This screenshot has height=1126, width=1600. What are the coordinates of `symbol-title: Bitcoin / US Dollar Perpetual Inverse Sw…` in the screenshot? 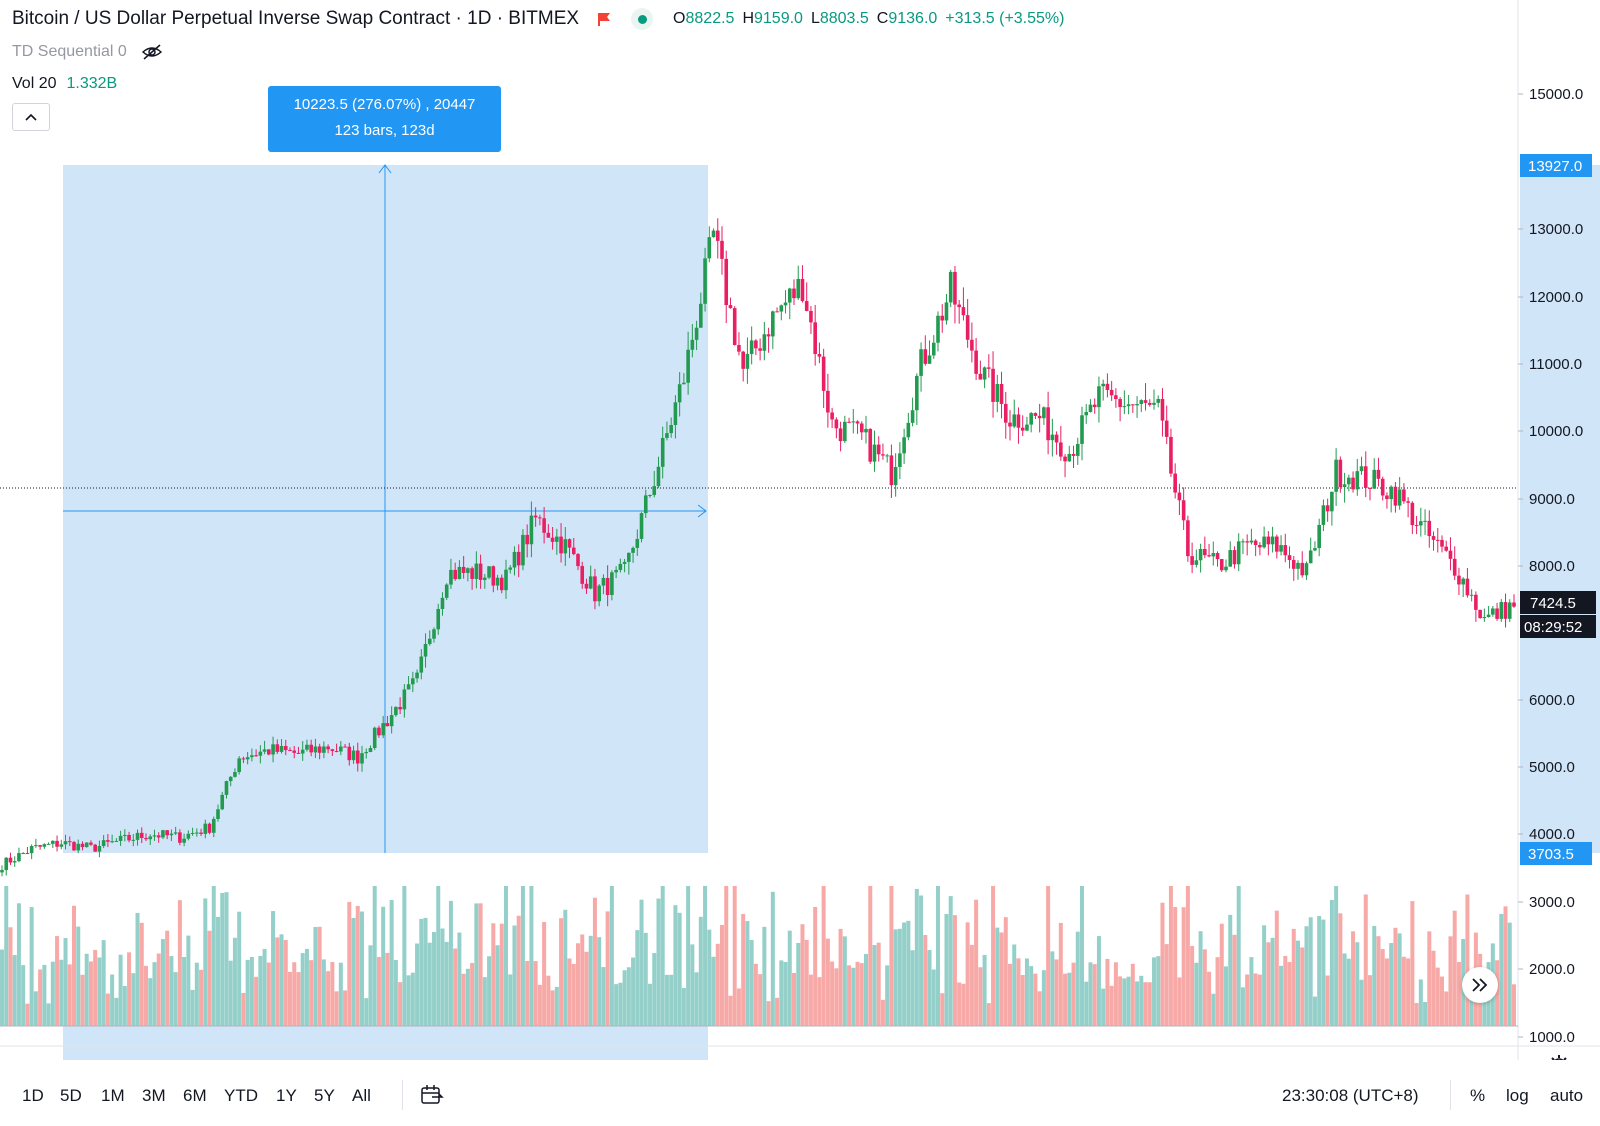 It's located at (296, 18).